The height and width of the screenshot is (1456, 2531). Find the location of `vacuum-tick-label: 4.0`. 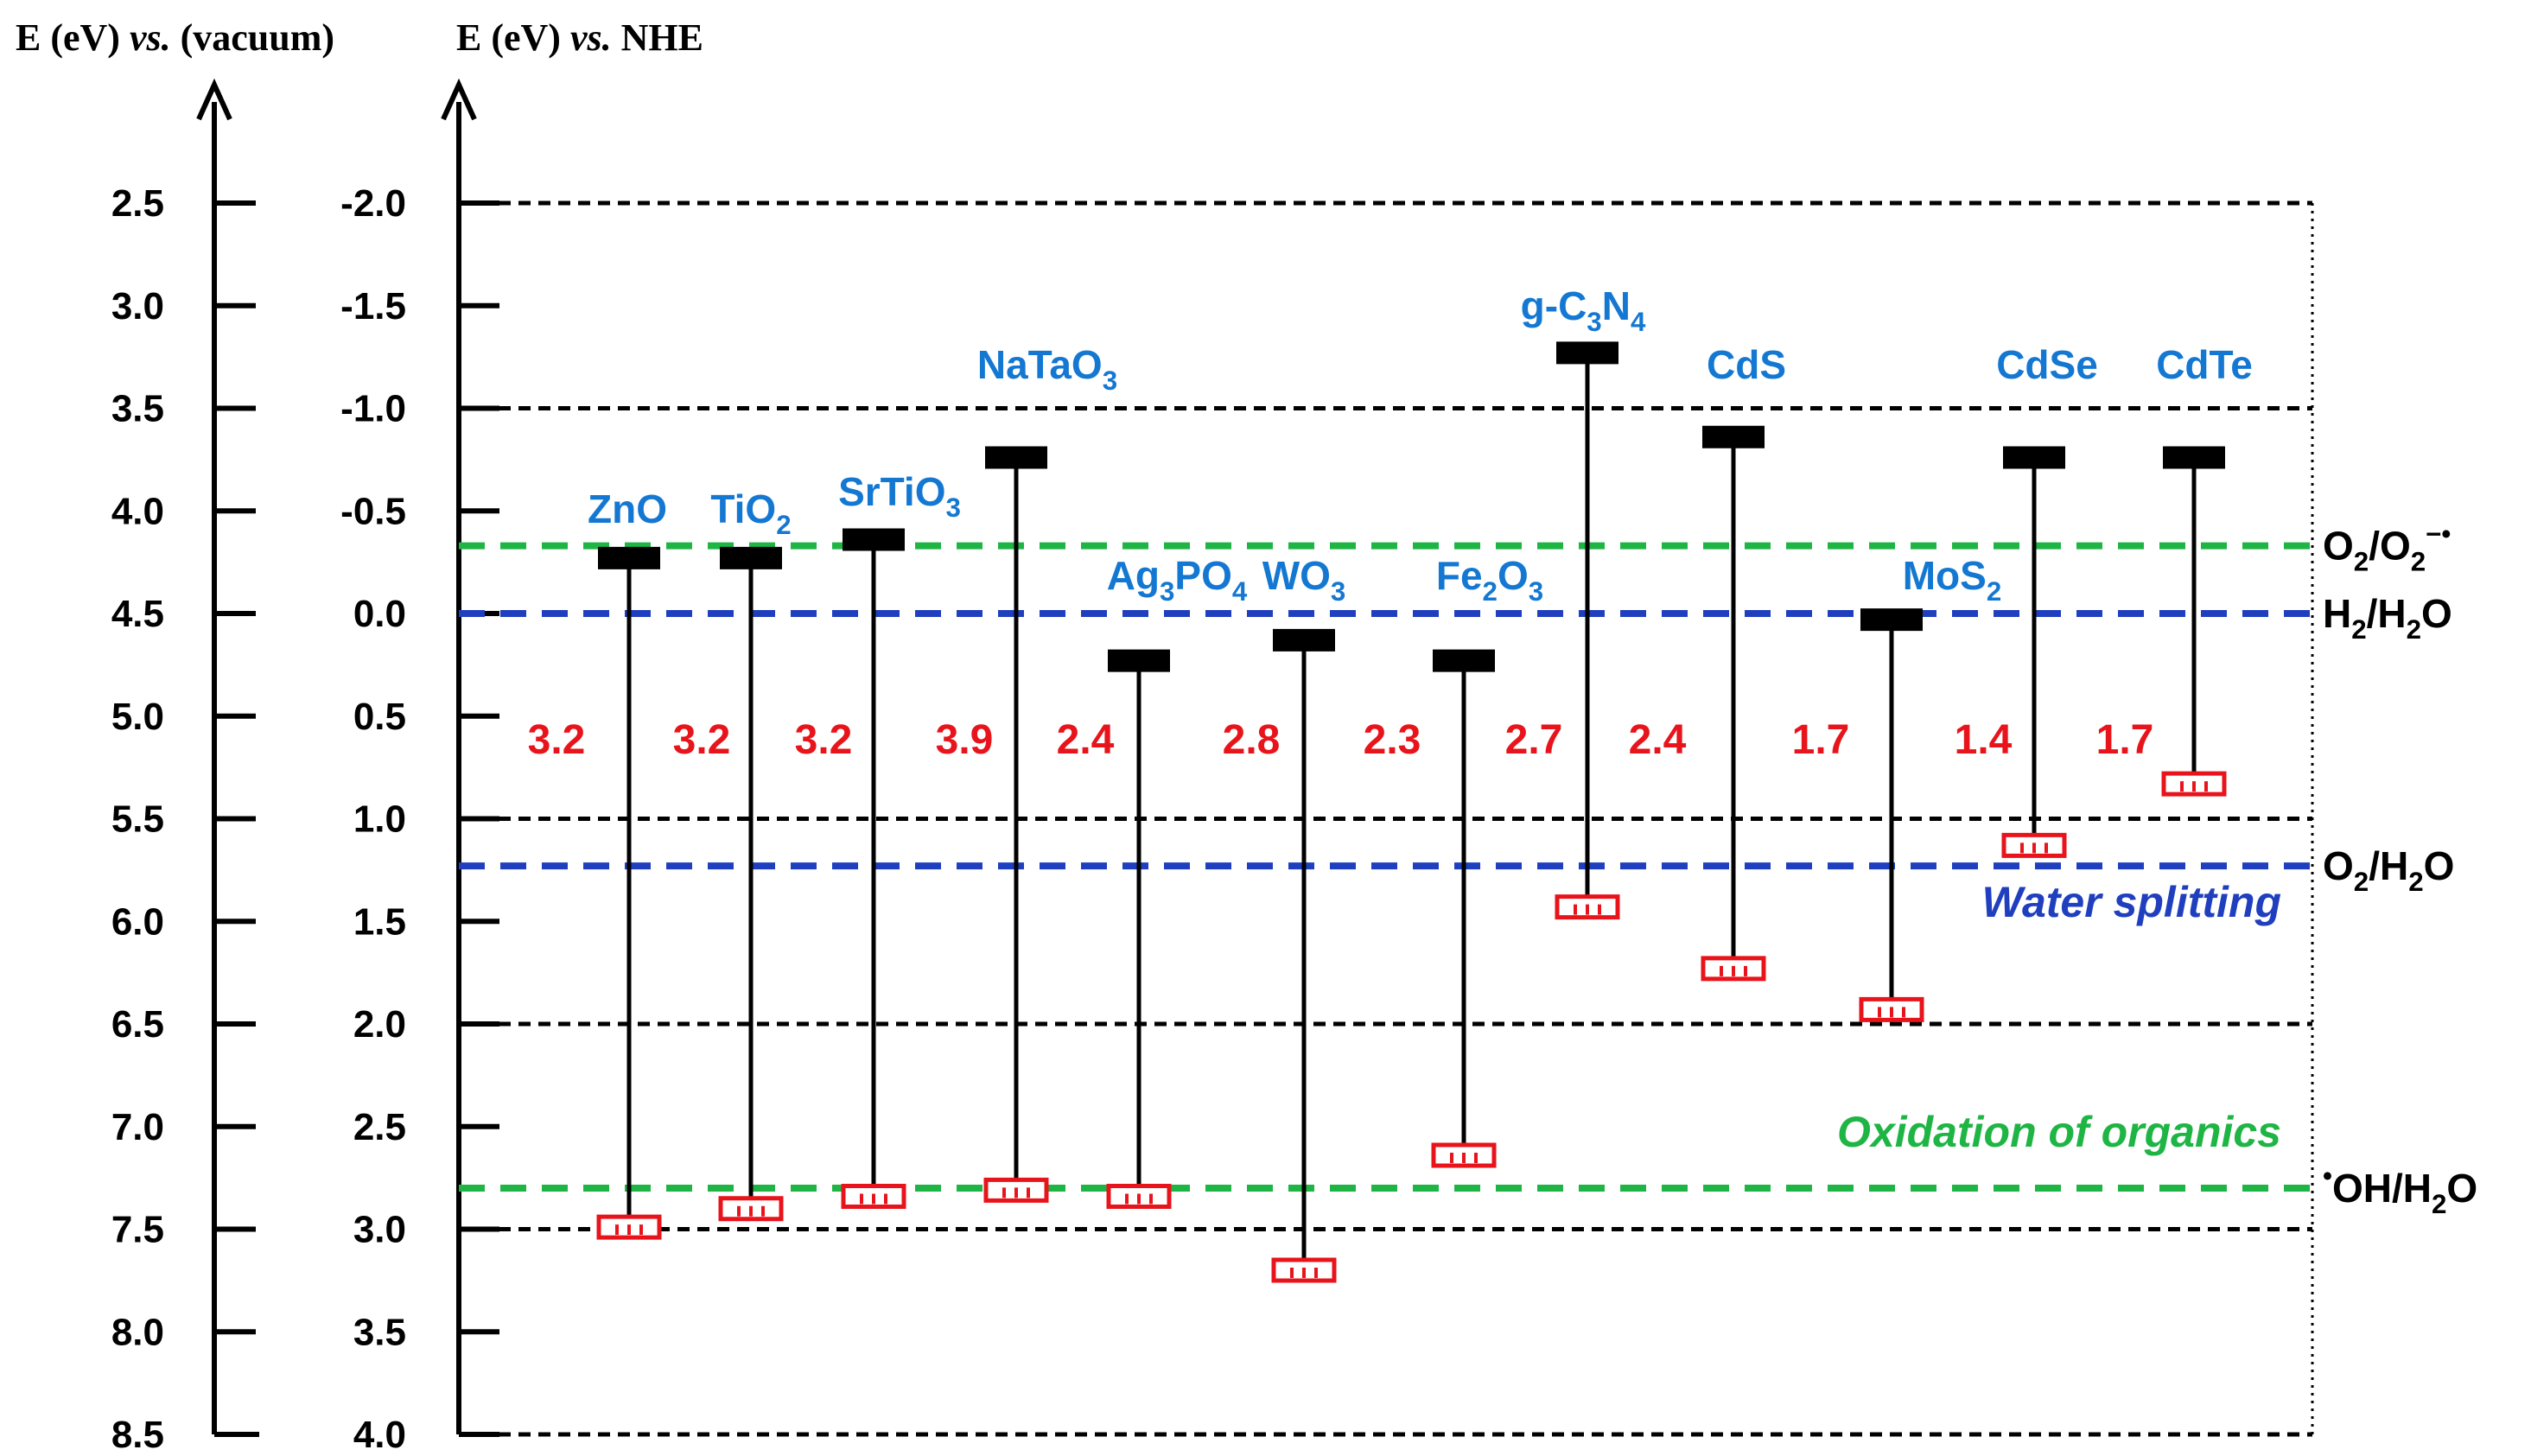

vacuum-tick-label: 4.0 is located at coordinates (137, 511).